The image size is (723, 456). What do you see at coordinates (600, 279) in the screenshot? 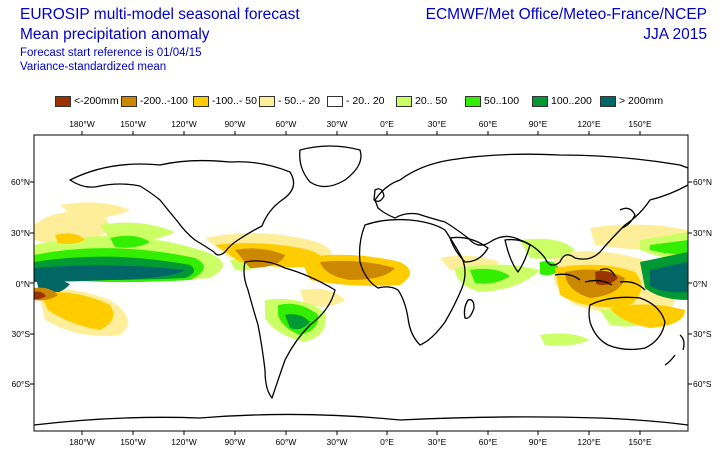
I see `indonesia-coast` at bounding box center [600, 279].